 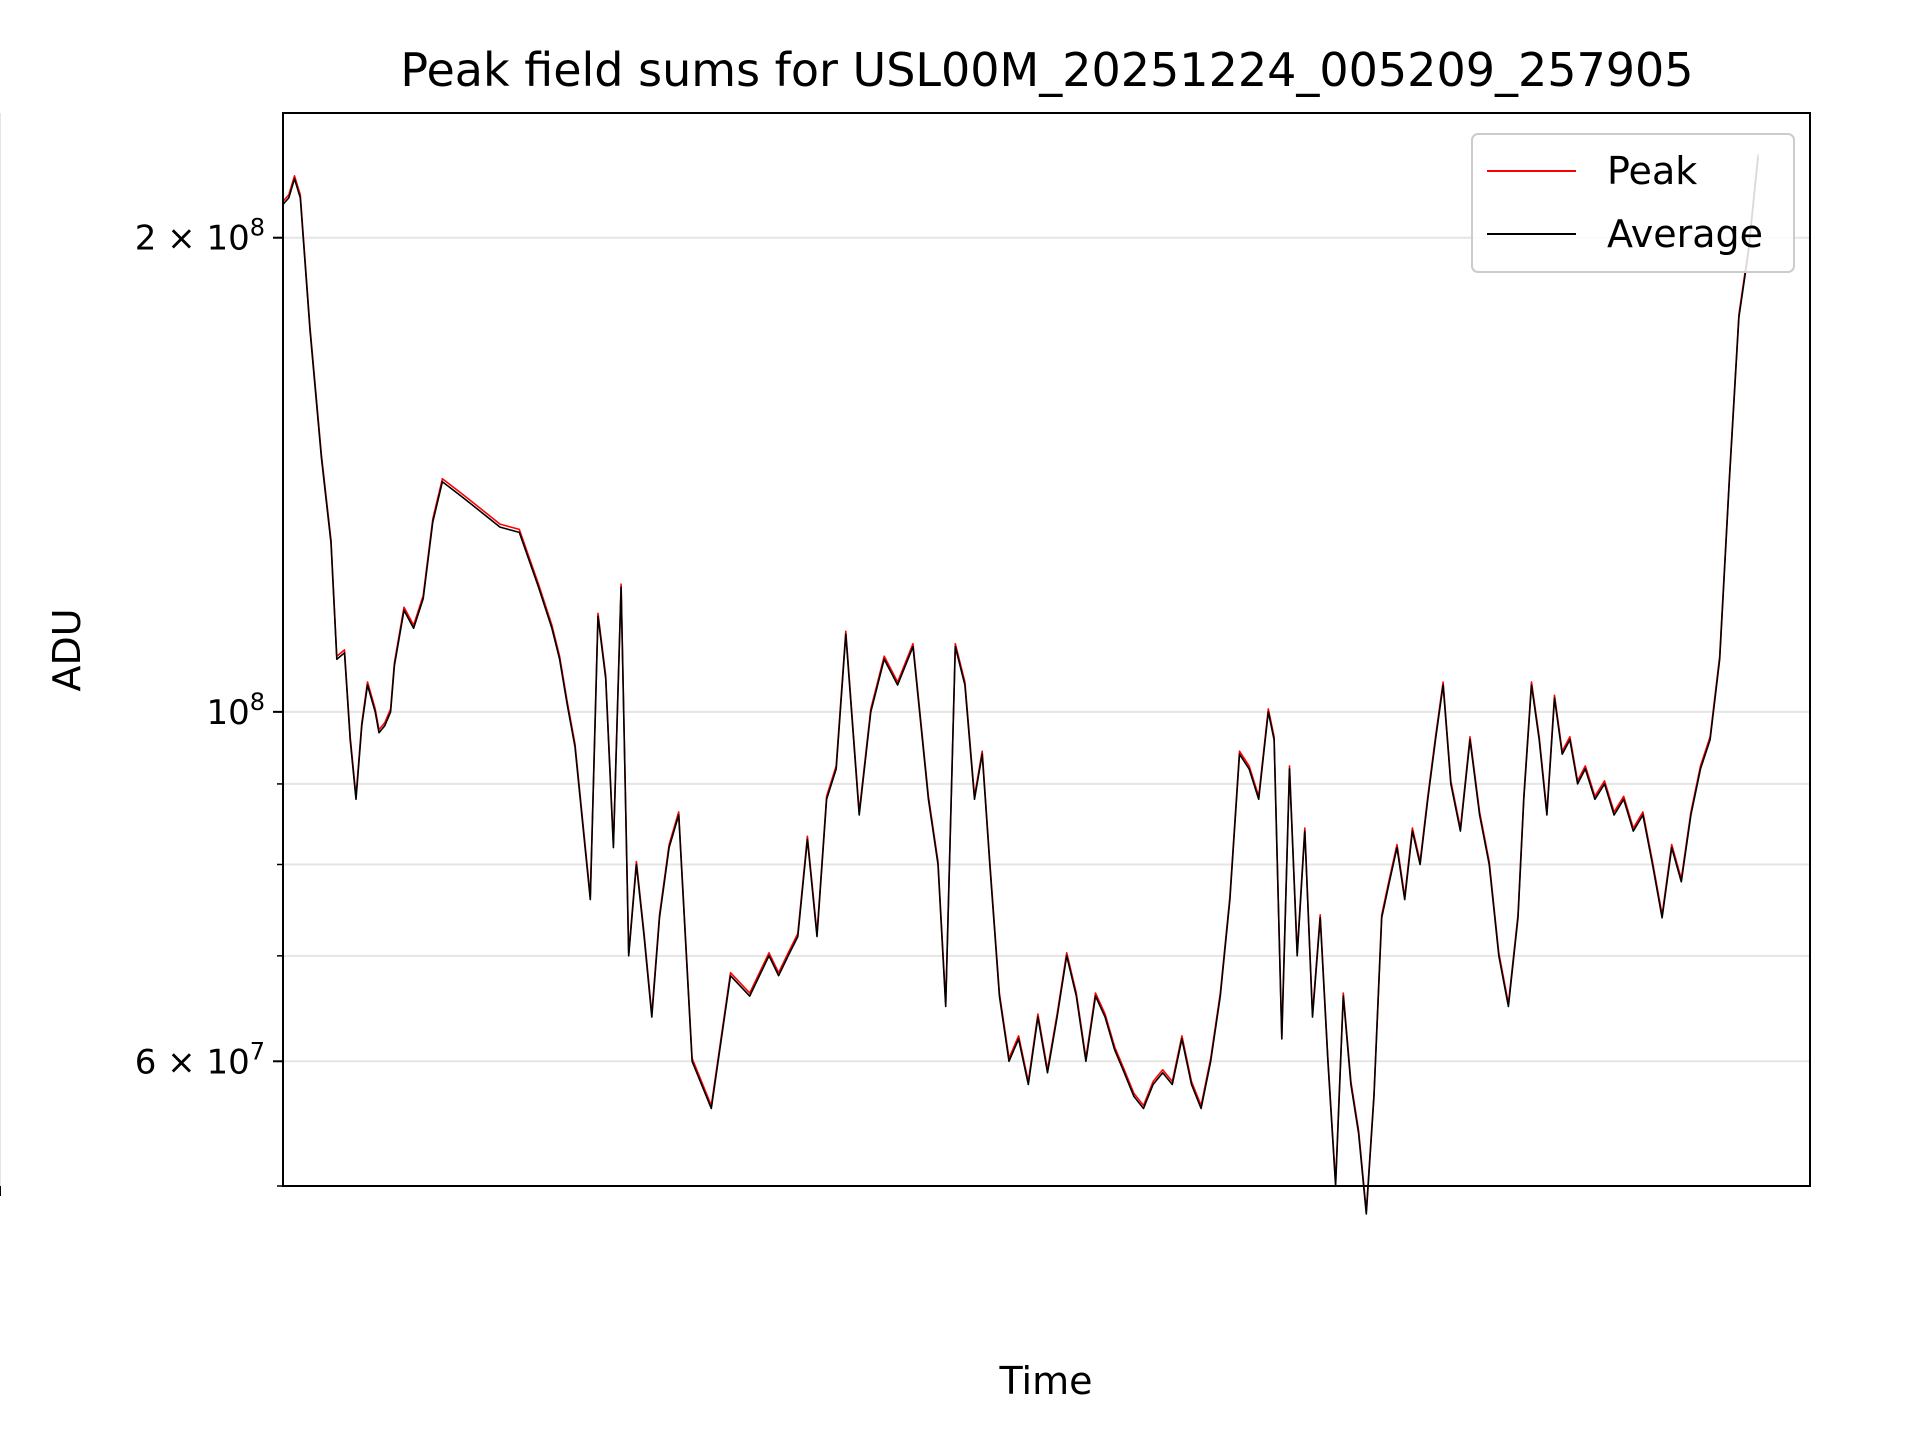 I want to click on legend-label-peak: Peak, so click(x=1652, y=171).